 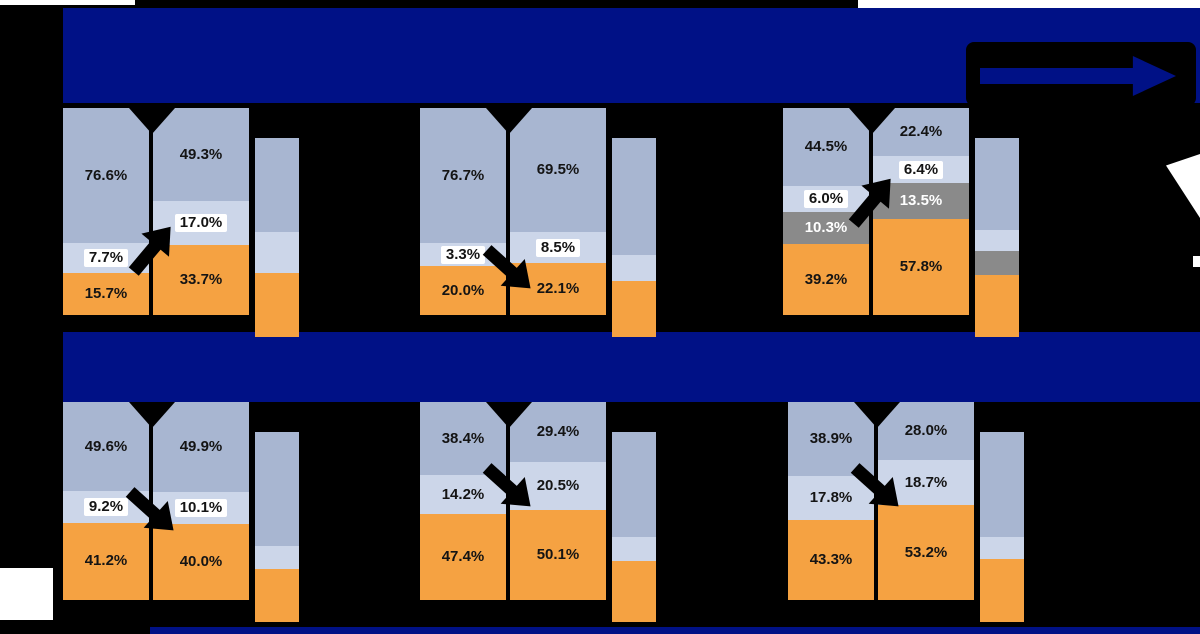 I want to click on bar-segment: 33.7%, so click(x=201, y=280).